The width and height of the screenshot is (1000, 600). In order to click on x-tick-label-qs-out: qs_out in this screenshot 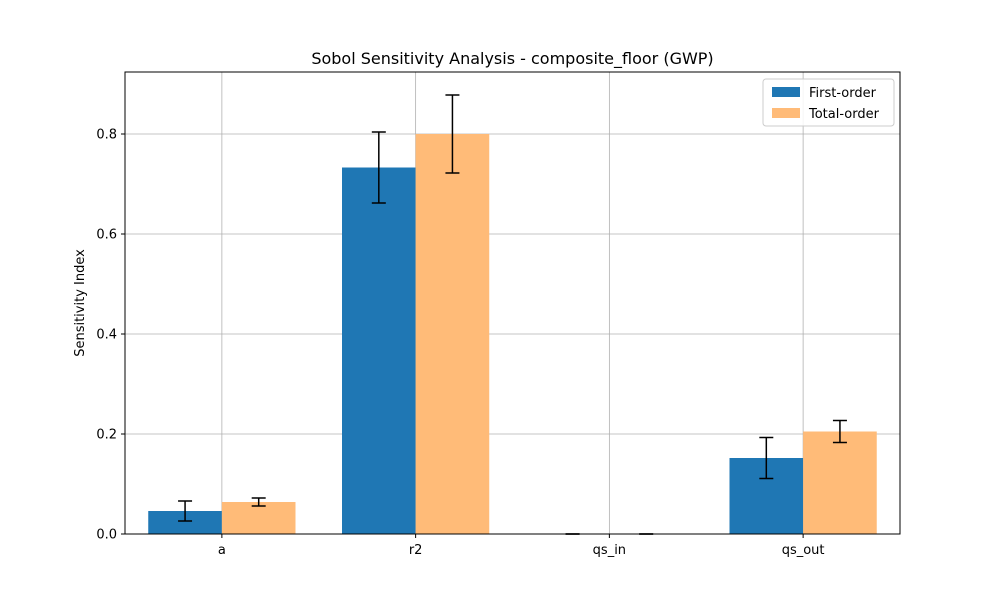, I will do `click(803, 550)`.